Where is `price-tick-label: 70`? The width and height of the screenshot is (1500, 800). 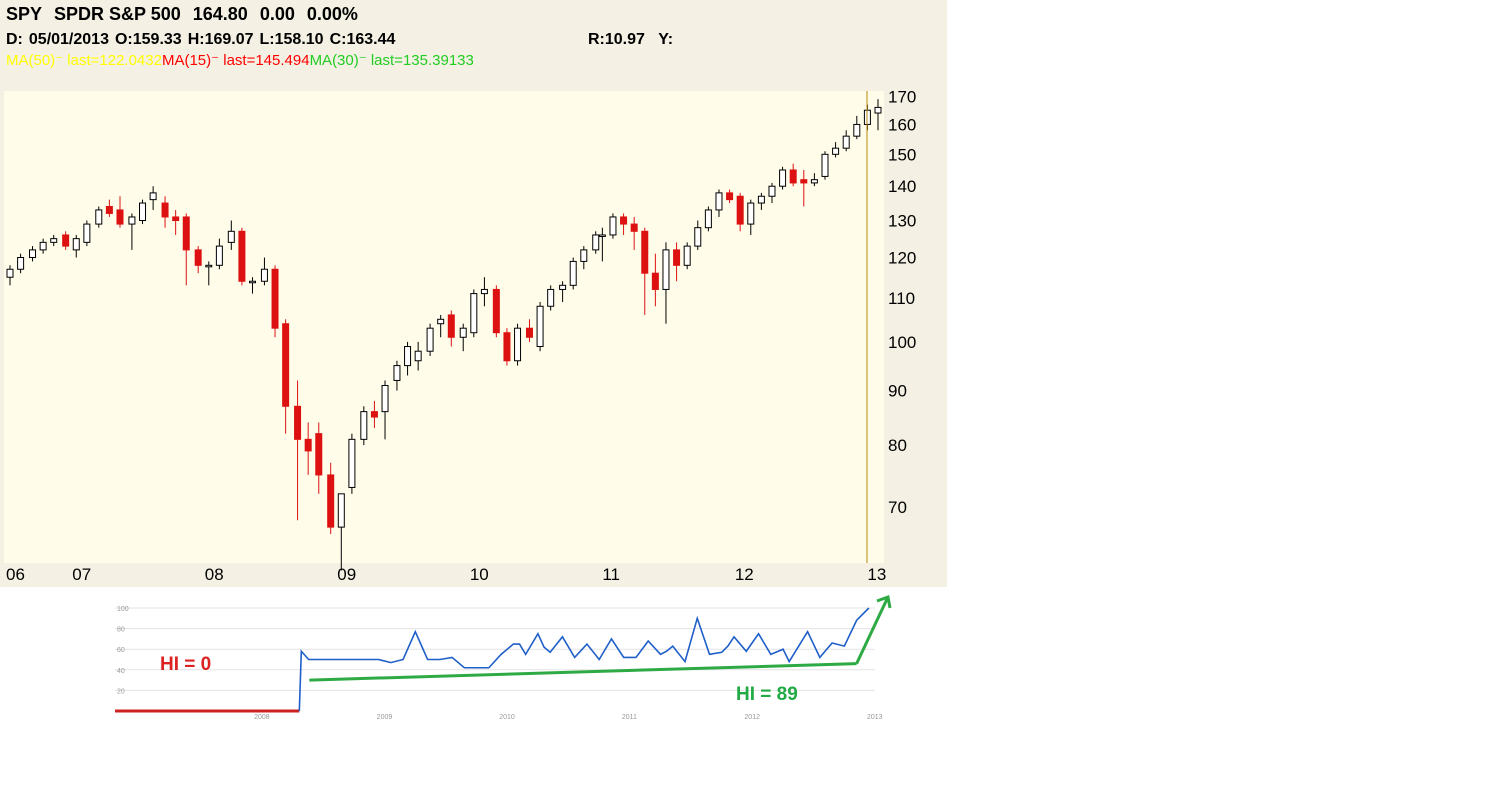
price-tick-label: 70 is located at coordinates (897, 507).